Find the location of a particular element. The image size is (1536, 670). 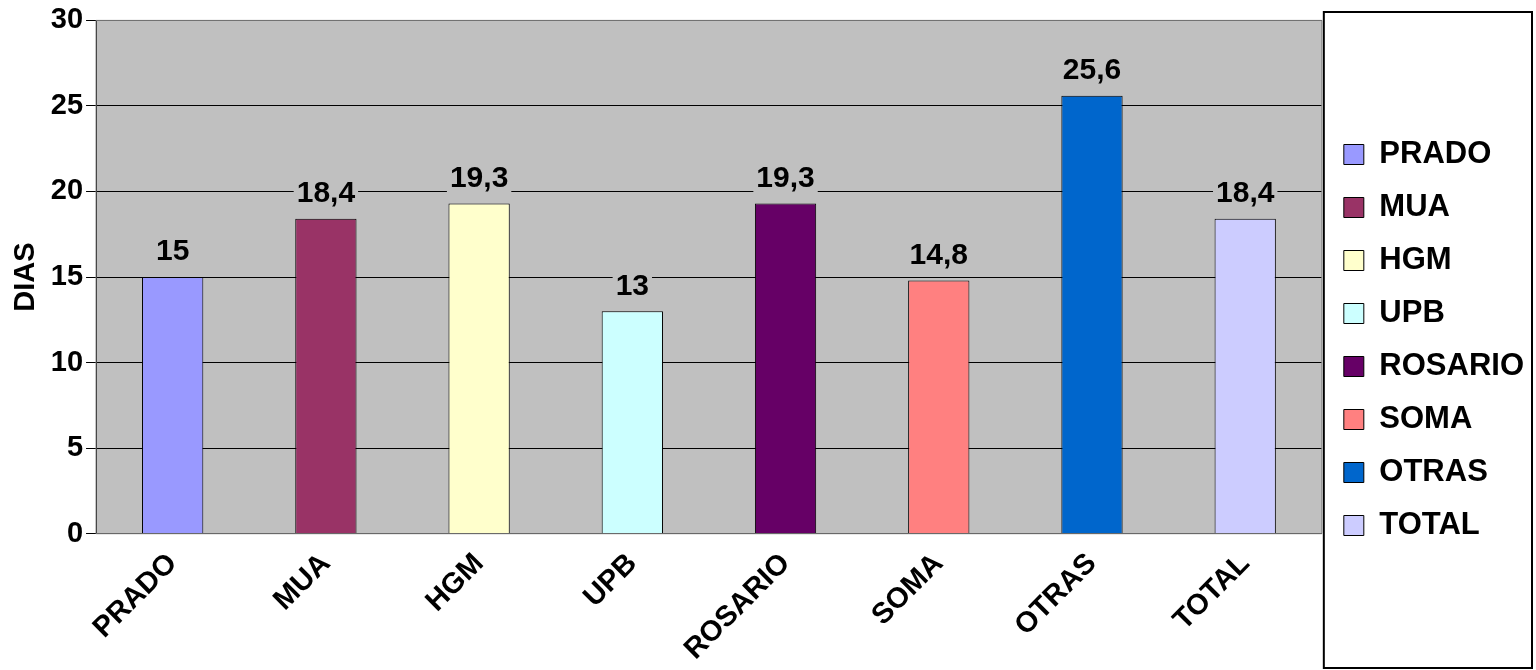

y-tick-label: 15 is located at coordinates (67, 275).